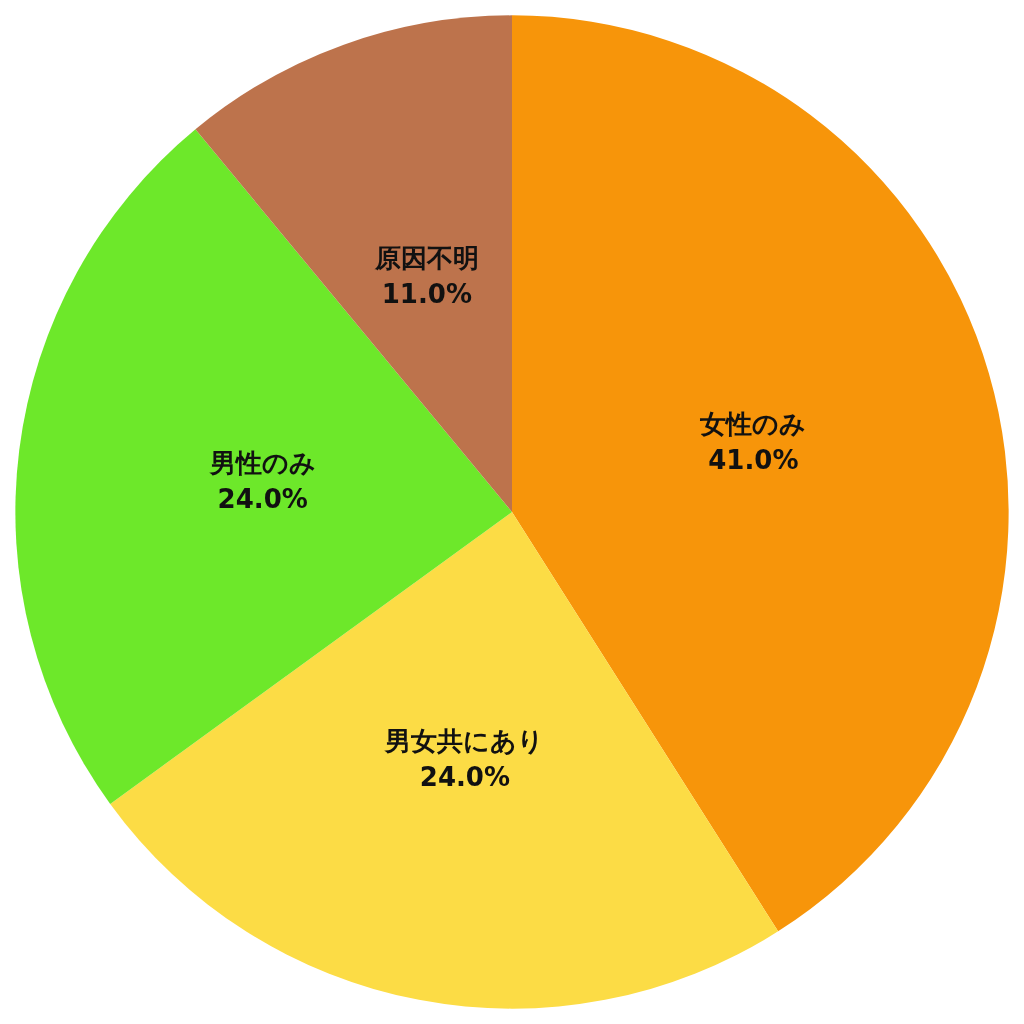  What do you see at coordinates (426, 257) in the screenshot?
I see `slice-label: 原因不明` at bounding box center [426, 257].